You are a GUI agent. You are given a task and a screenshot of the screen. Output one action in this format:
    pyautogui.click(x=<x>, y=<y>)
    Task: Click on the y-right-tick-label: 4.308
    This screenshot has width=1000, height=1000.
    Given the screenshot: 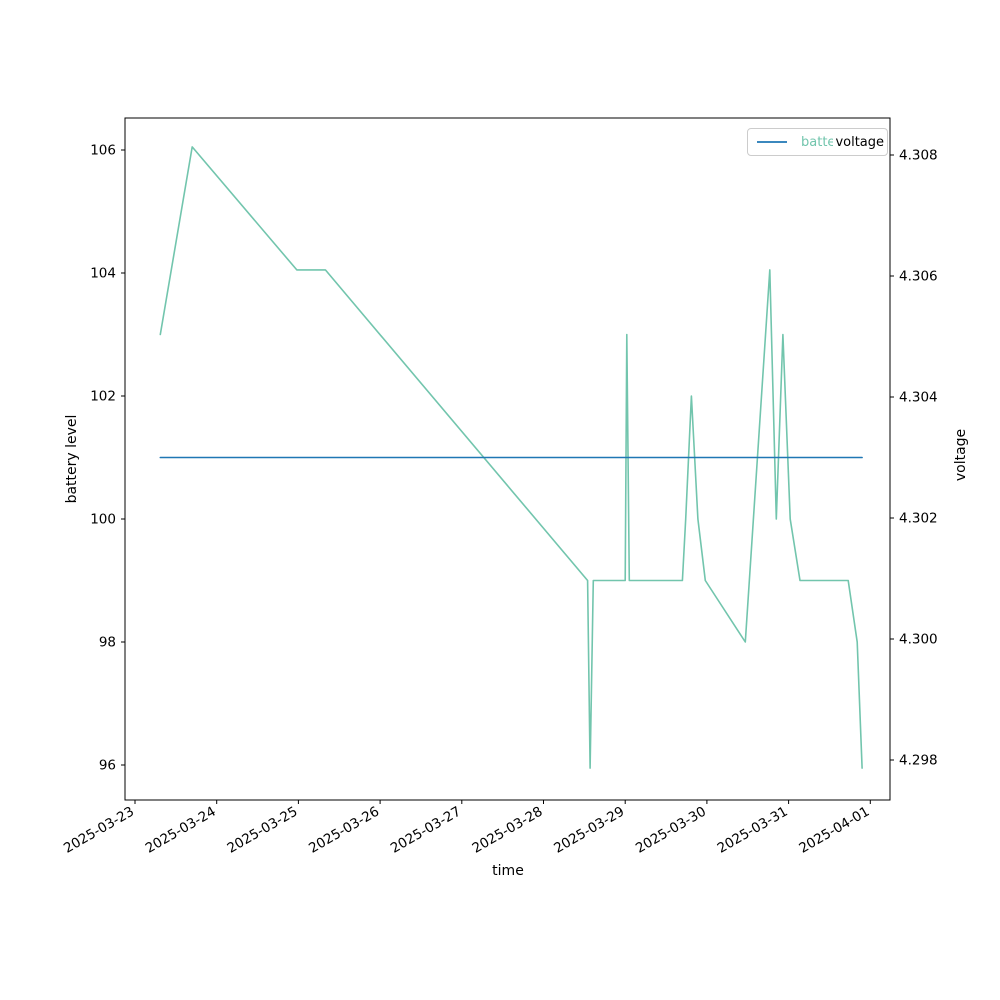 What is the action you would take?
    pyautogui.click(x=918, y=156)
    